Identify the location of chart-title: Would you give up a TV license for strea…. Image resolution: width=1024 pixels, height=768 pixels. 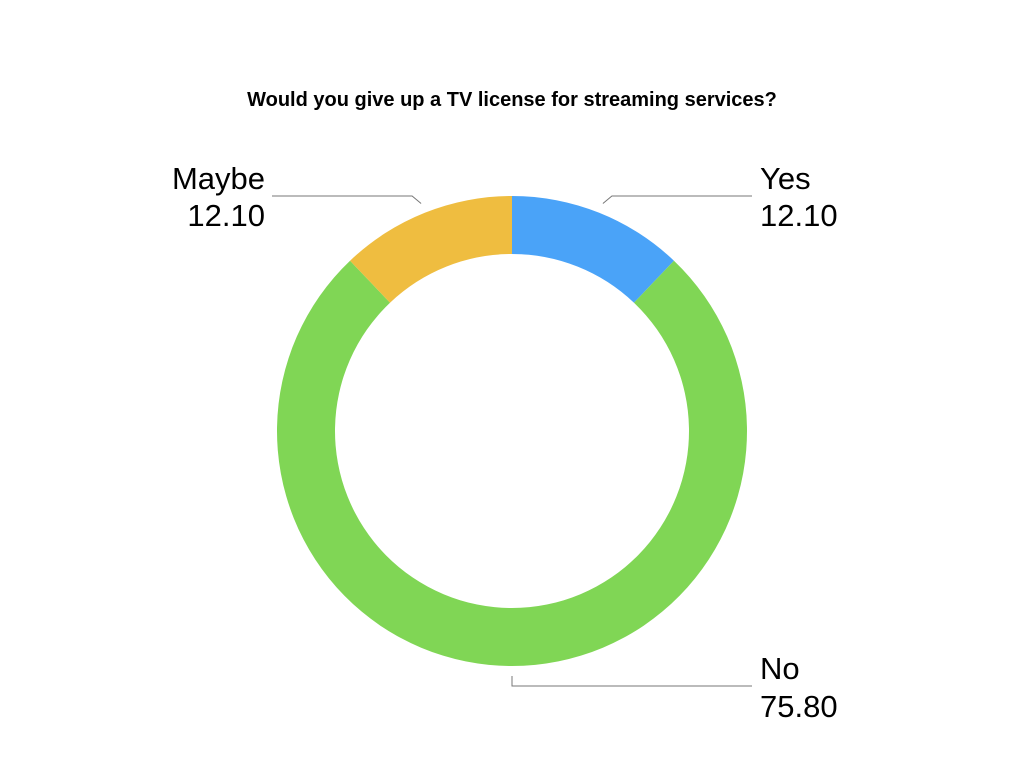
(512, 100).